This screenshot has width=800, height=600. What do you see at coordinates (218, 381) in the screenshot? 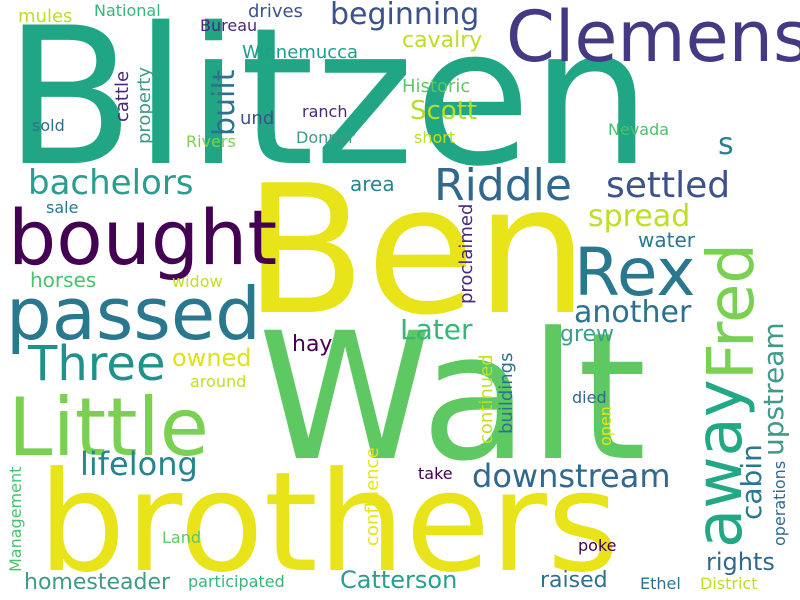
I see `word-around: around` at bounding box center [218, 381].